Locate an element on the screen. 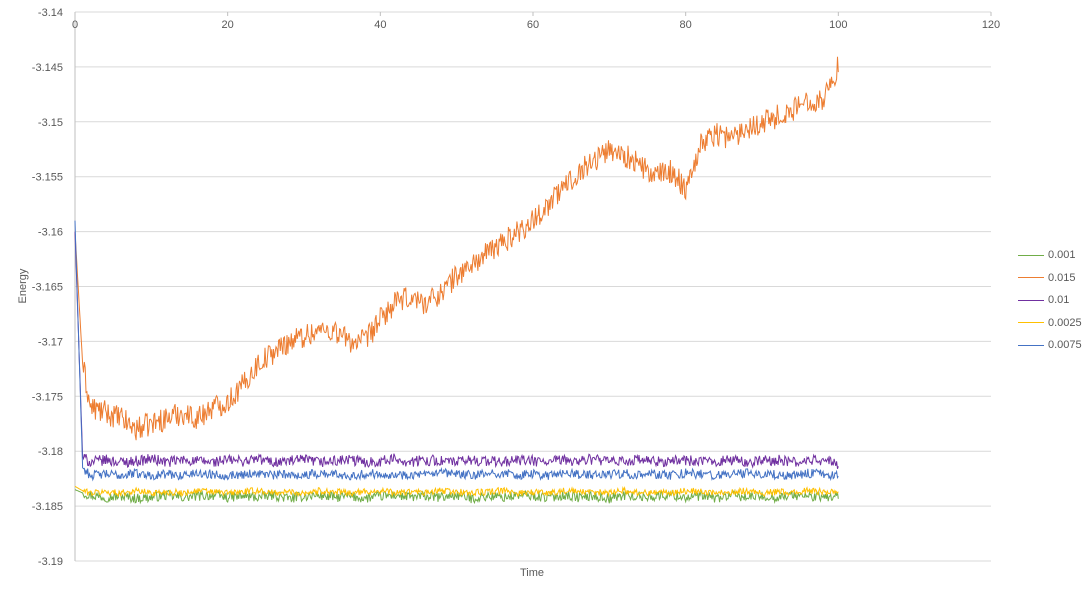  y-tick-label: -3.175 is located at coordinates (47, 397).